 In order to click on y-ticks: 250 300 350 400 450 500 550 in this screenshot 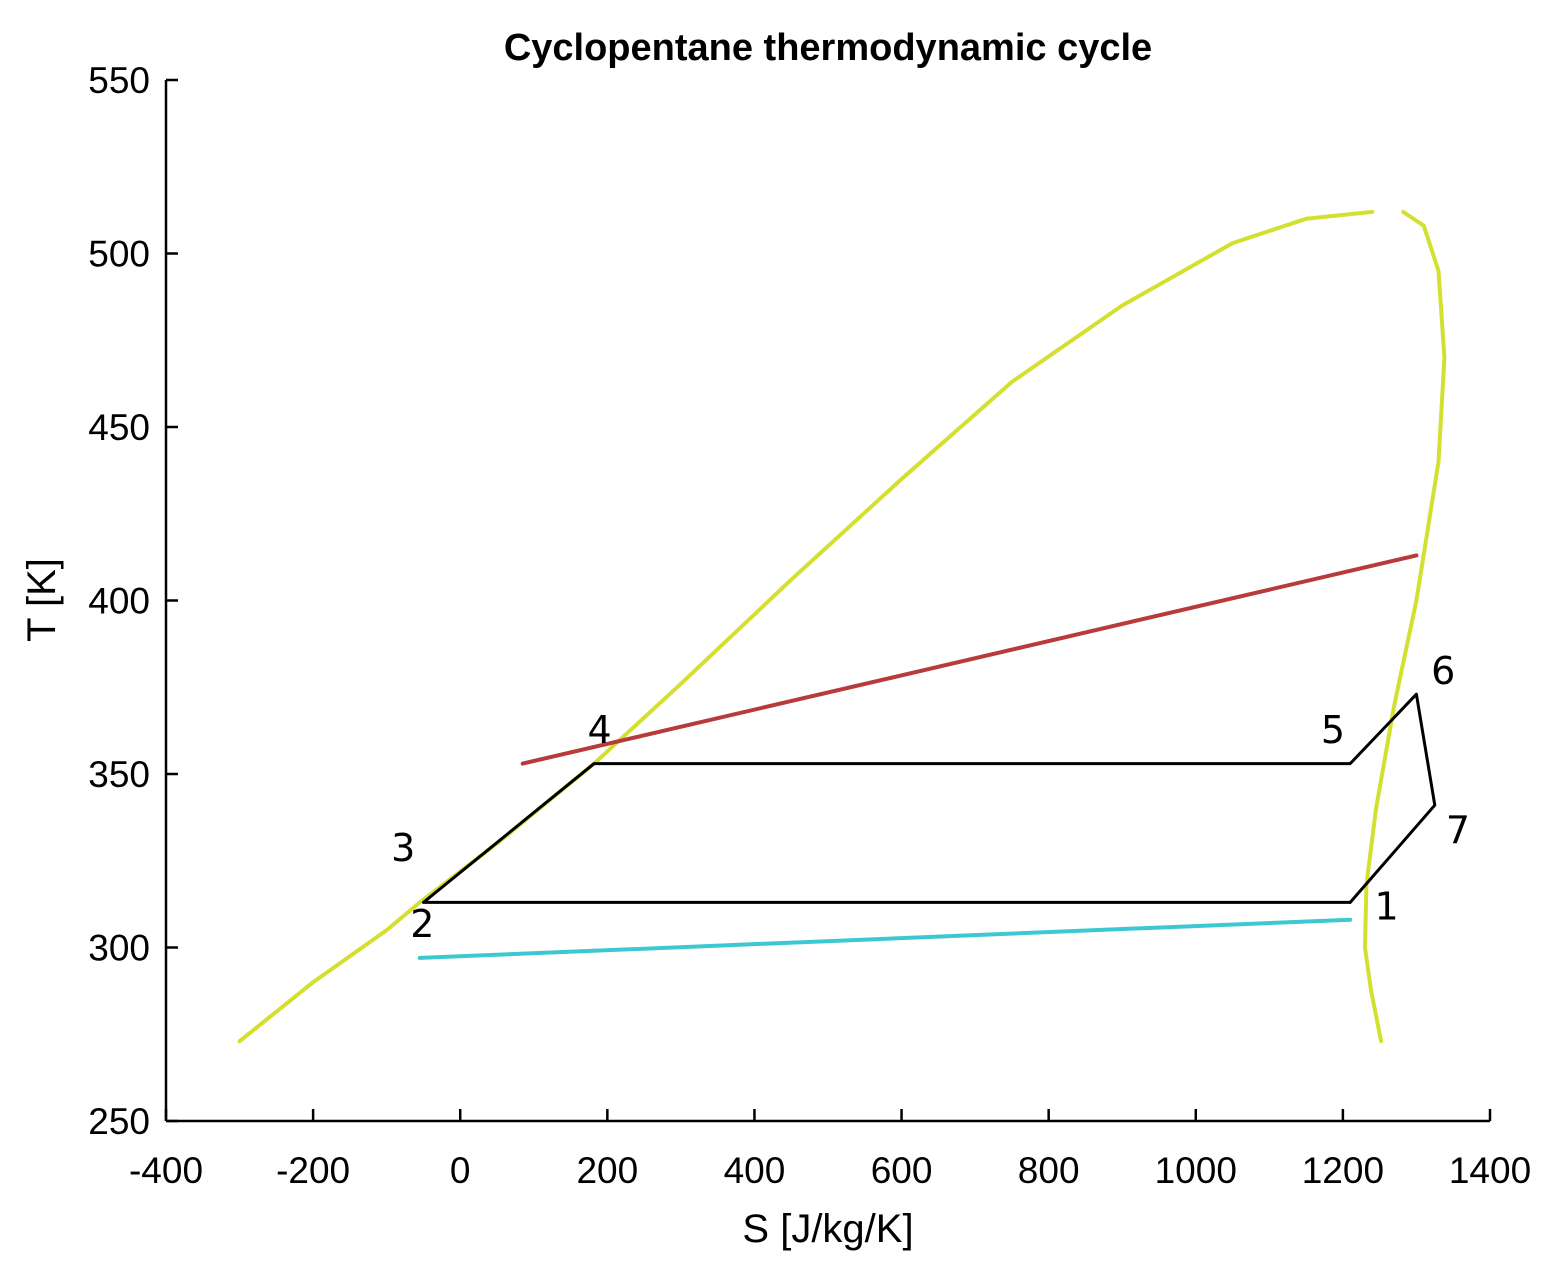, I will do `click(133, 601)`.